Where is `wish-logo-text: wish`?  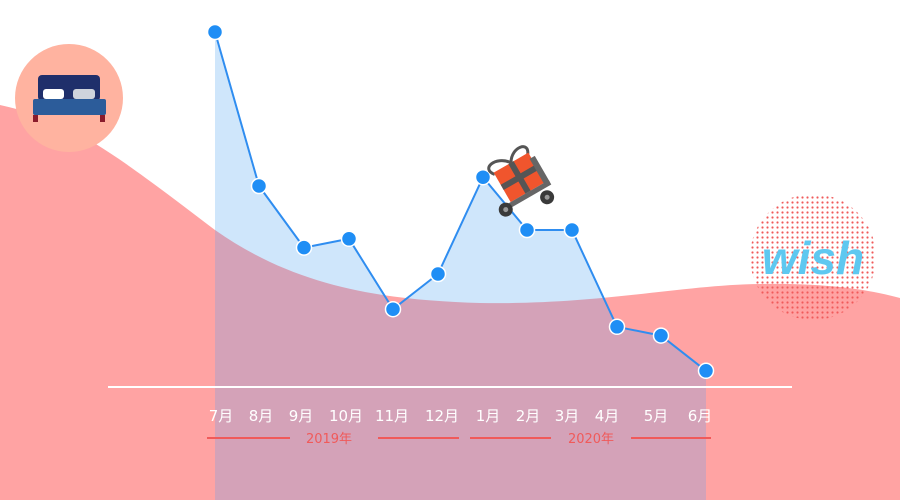 wish-logo-text: wish is located at coordinates (813, 258).